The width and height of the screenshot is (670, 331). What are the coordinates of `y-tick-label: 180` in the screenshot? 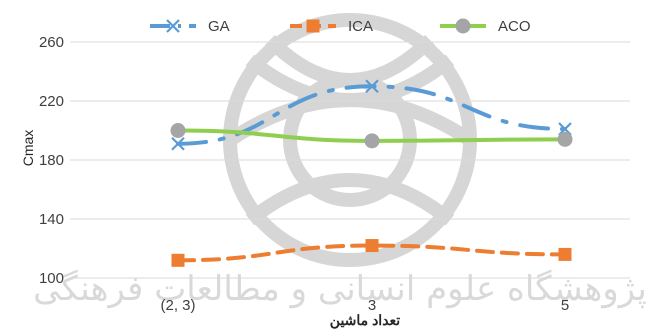 It's located at (51, 160).